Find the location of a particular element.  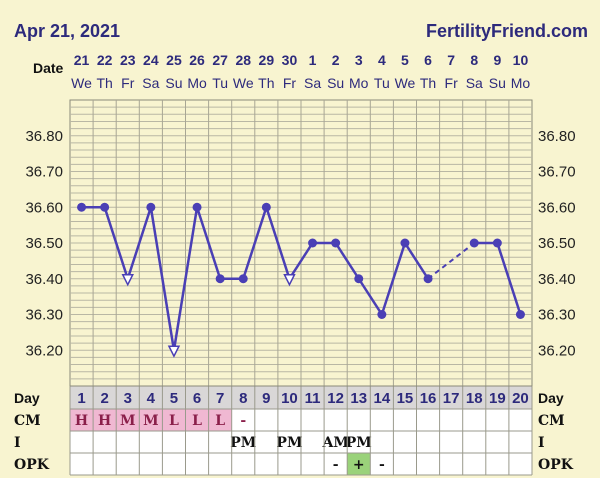

day-number: 20 is located at coordinates (520, 398).